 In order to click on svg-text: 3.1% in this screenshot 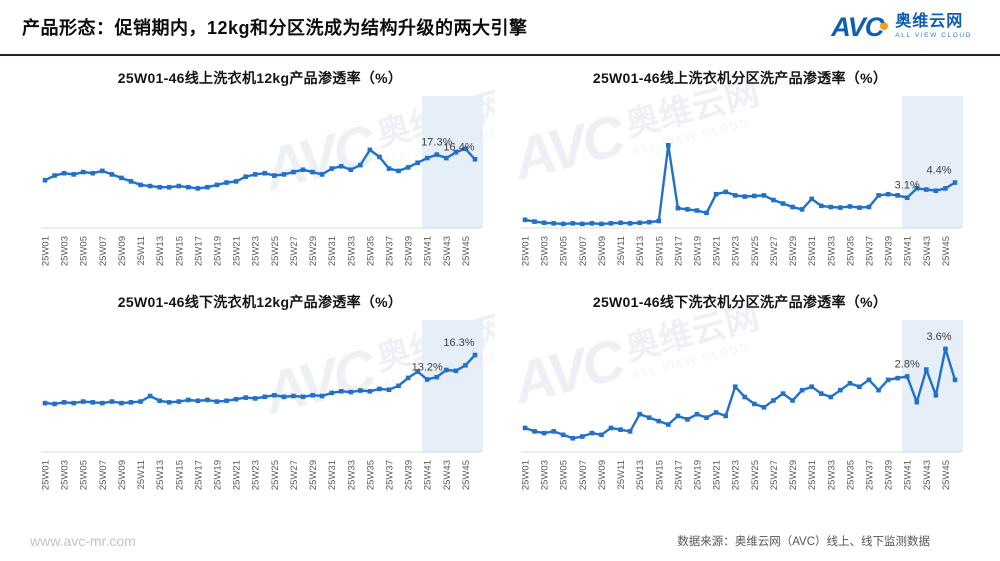, I will do `click(907, 186)`.